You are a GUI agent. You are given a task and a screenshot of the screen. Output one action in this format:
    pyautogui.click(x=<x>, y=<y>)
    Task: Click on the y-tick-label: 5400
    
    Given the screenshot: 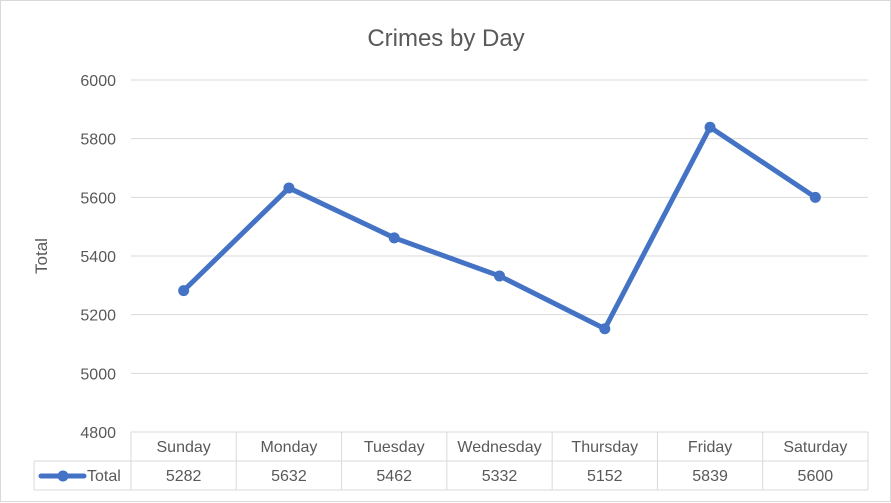 What is the action you would take?
    pyautogui.click(x=98, y=257)
    